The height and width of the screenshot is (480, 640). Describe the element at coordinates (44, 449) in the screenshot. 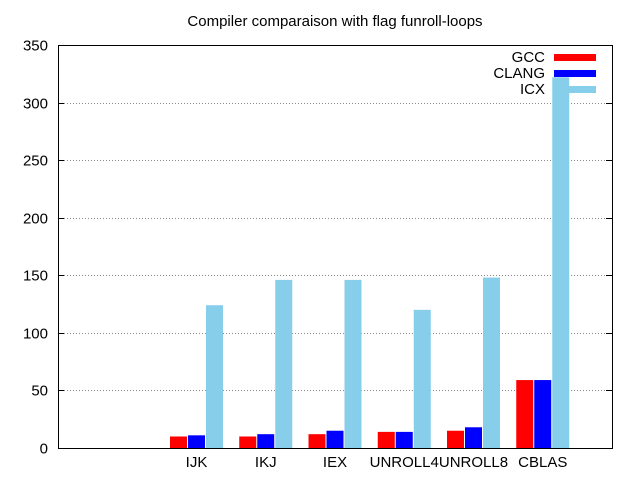

I see `y-tick-label: 0` at that location.